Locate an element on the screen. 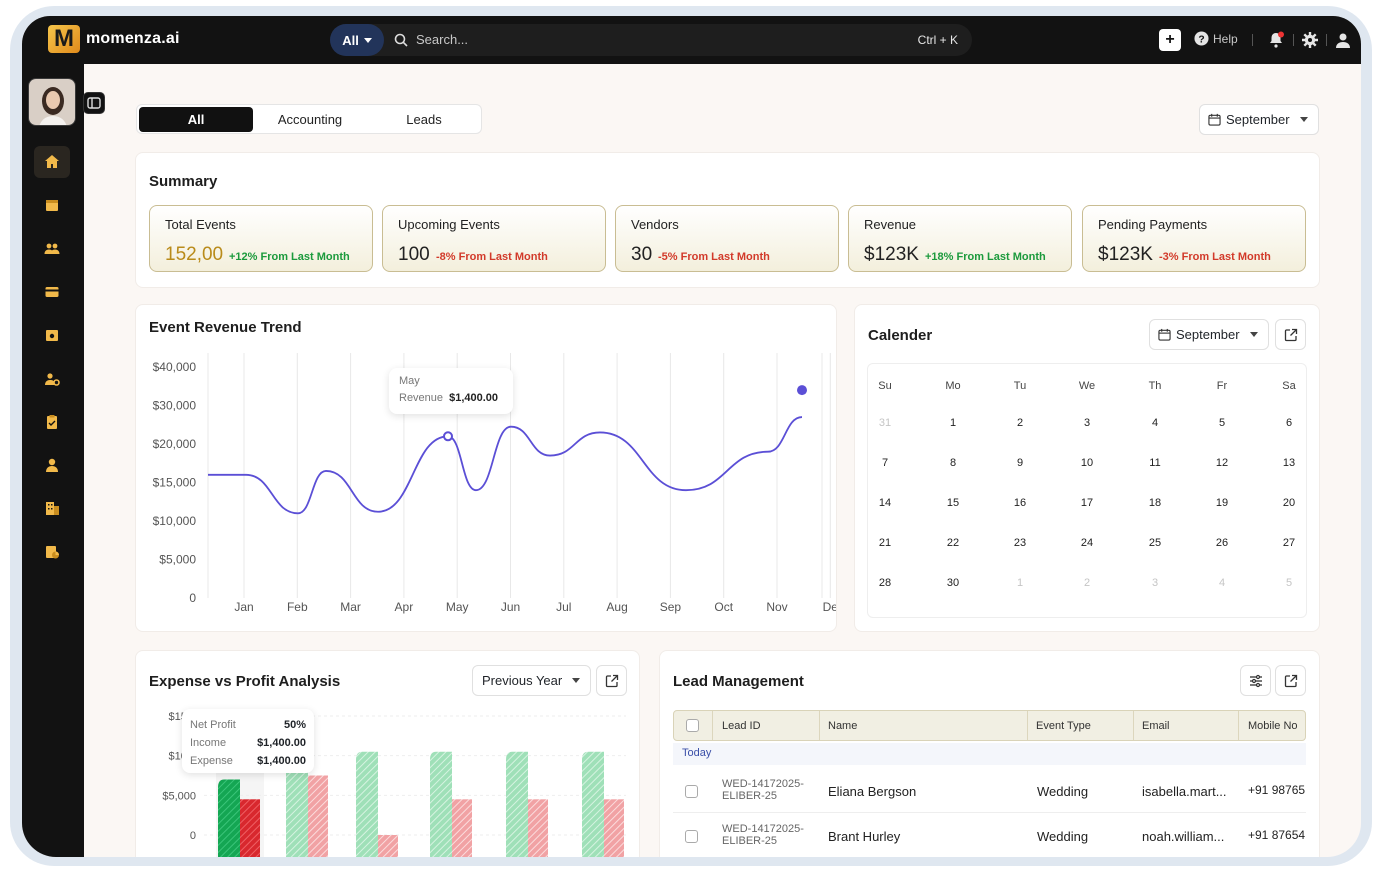 This screenshot has width=1381, height=869. sidebar-item-users is located at coordinates (52, 249).